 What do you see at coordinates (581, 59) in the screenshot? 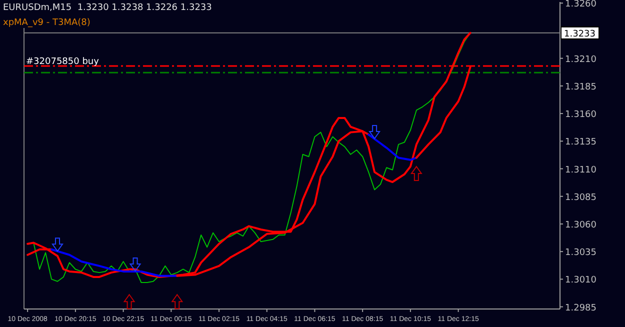
I see `y-tick-label: 1.3210` at bounding box center [581, 59].